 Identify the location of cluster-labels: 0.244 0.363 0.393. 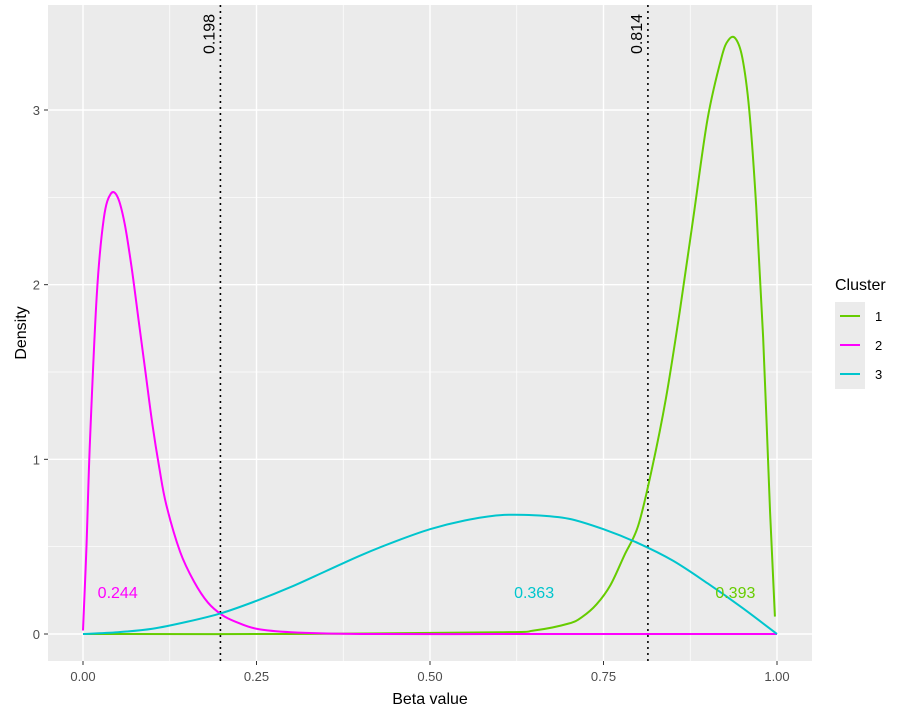
(427, 593).